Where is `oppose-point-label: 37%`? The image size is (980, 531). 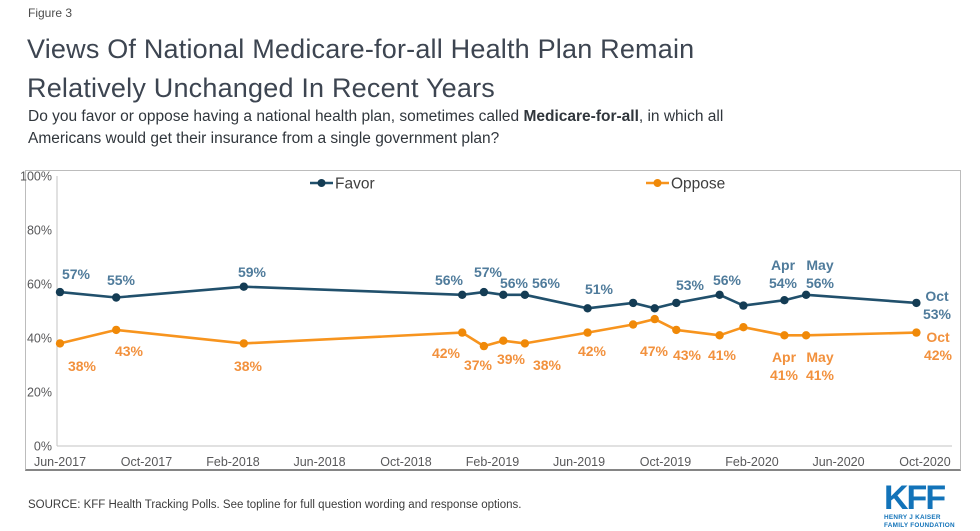 oppose-point-label: 37% is located at coordinates (478, 365).